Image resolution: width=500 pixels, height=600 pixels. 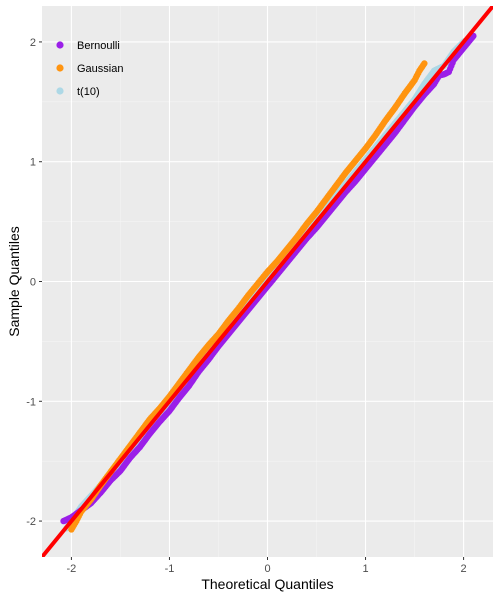 I want to click on y-axis-title: Sample Quantiles, so click(x=14, y=281).